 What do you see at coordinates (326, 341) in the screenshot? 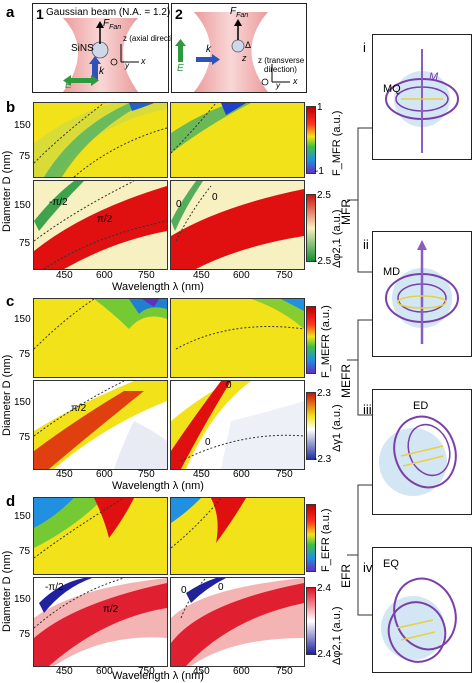
I see `colorbar-c-top-label: F_MEFR (a.u.)` at bounding box center [326, 341].